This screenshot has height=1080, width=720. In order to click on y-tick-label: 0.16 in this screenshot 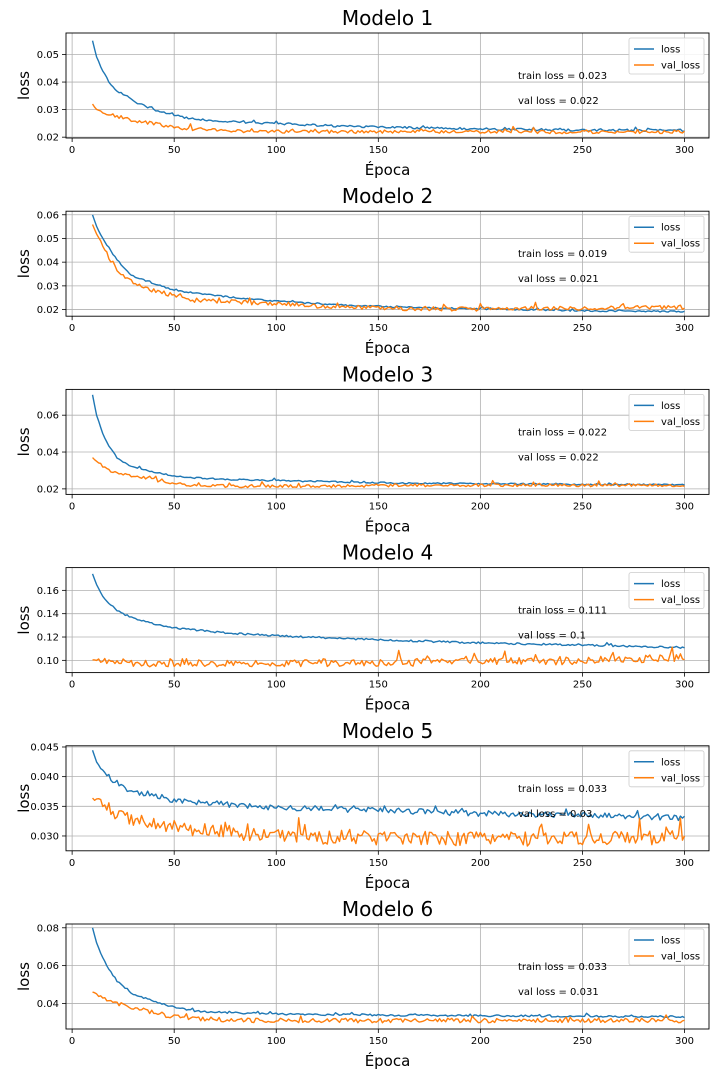, I will do `click(48, 591)`.